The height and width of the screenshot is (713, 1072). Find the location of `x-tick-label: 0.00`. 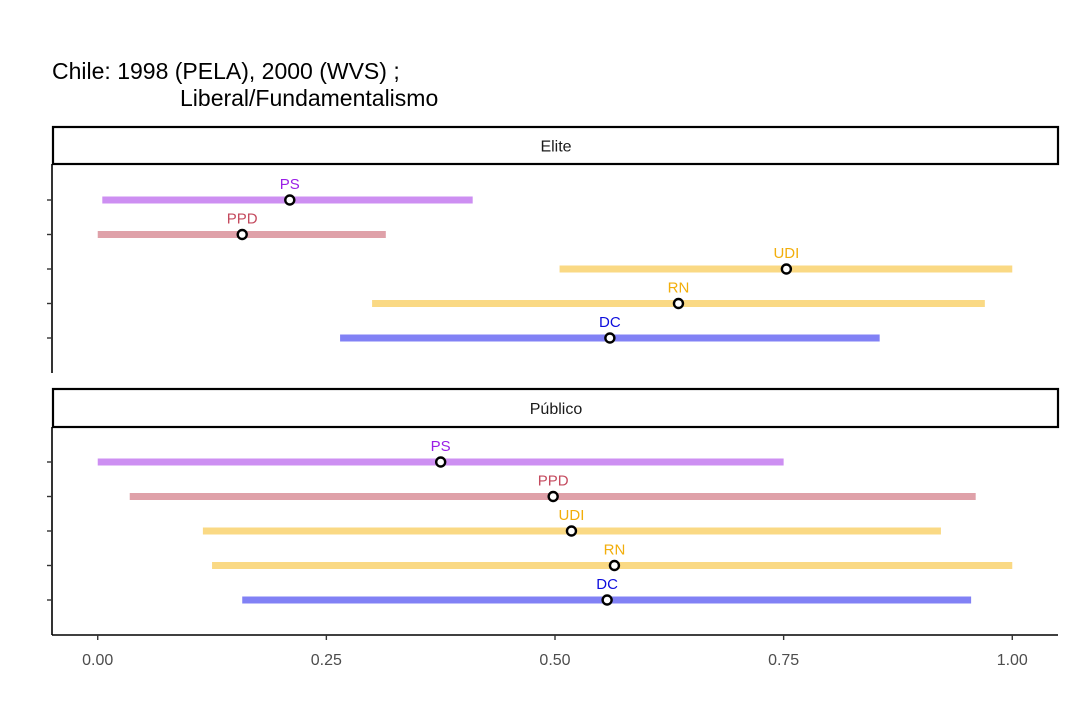

x-tick-label: 0.00 is located at coordinates (97, 660).